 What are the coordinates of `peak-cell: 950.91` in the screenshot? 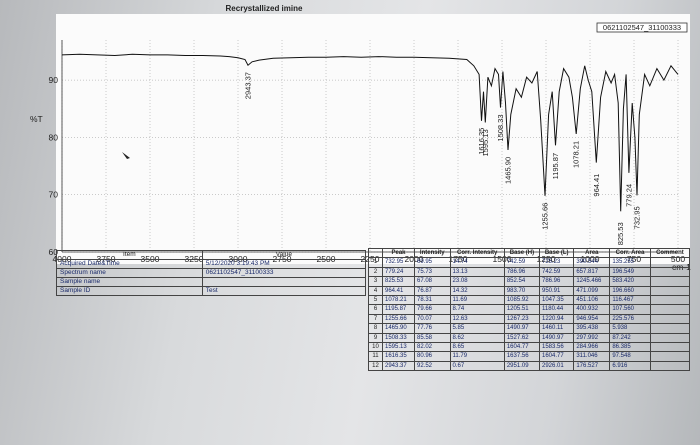 It's located at (556, 291).